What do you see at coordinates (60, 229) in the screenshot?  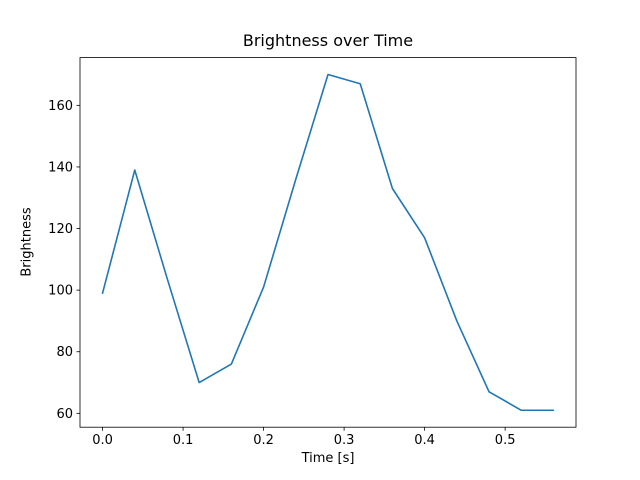 I see `y-tick-label: 120` at bounding box center [60, 229].